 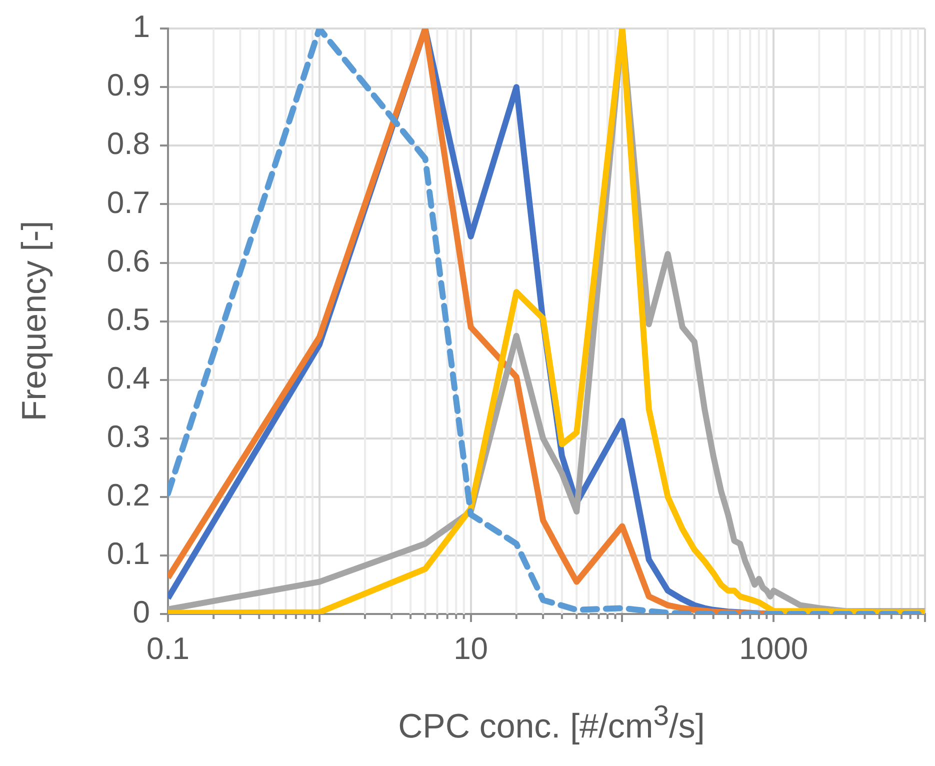 What do you see at coordinates (128, 202) in the screenshot?
I see `y-tick-label: 0.7` at bounding box center [128, 202].